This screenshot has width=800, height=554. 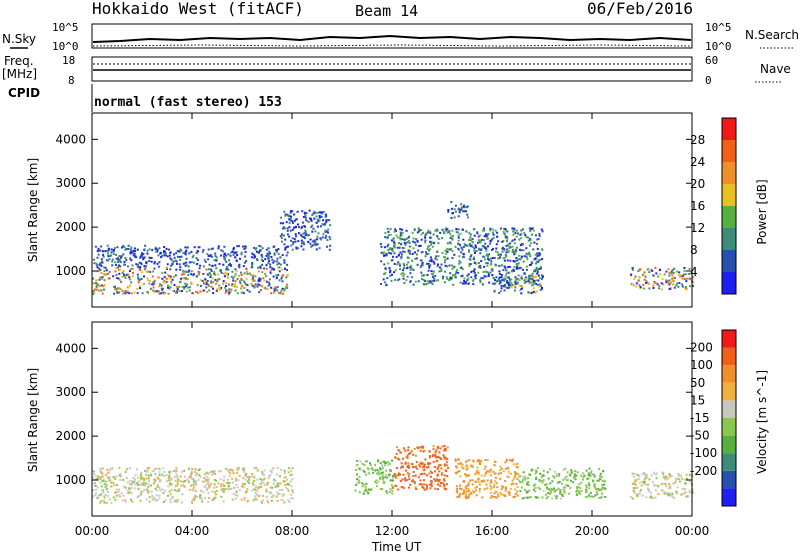 What do you see at coordinates (640, 9) in the screenshot?
I see `date-title: 06/Feb/2016` at bounding box center [640, 9].